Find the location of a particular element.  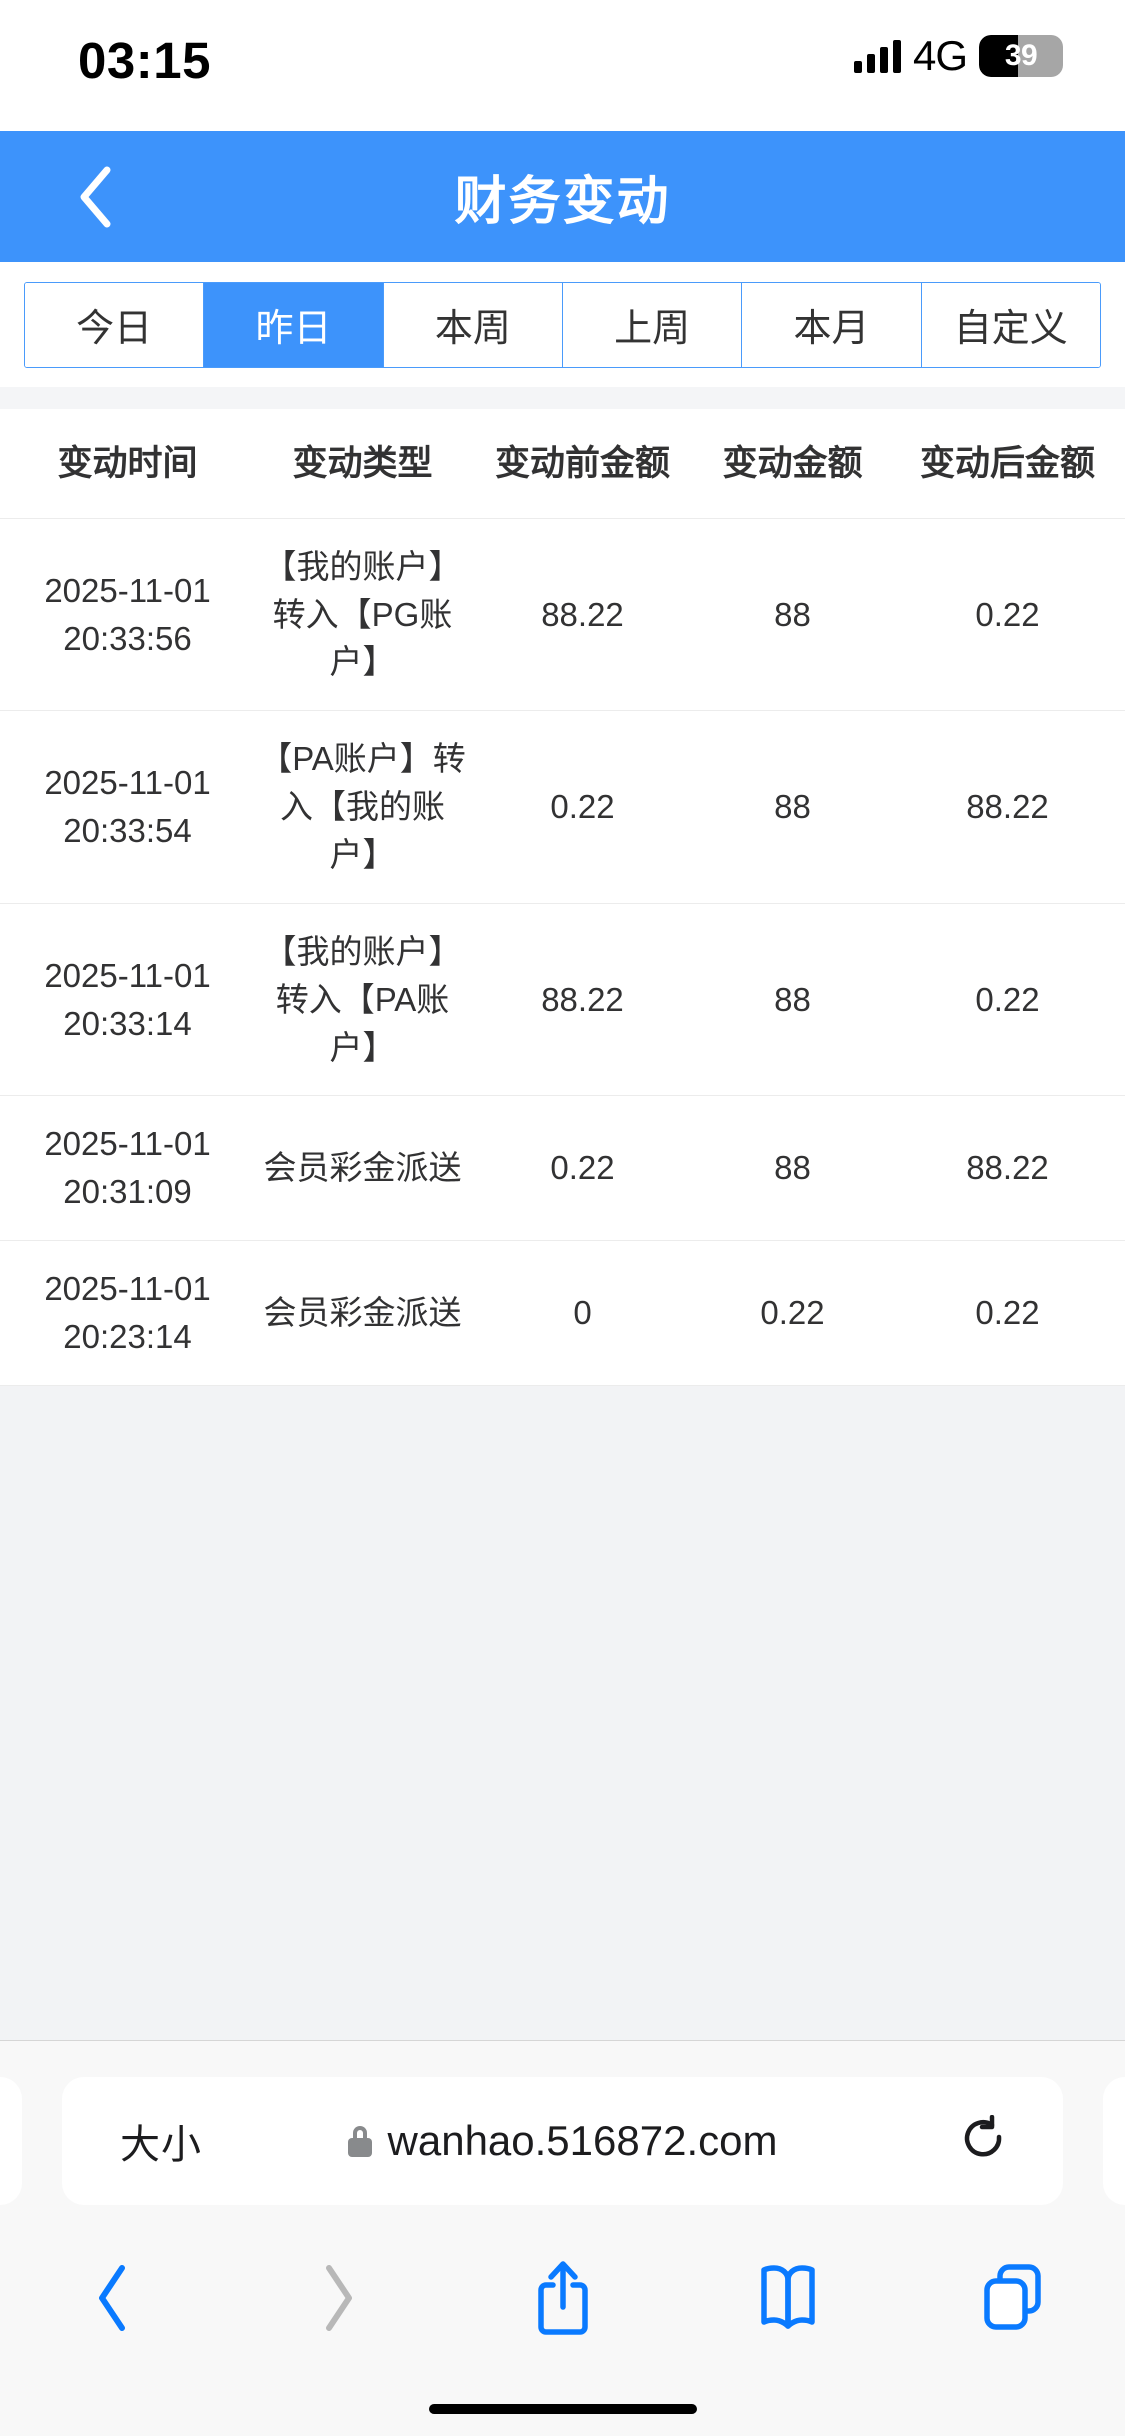

cell-clock: 20:33:14 is located at coordinates (127, 1023).